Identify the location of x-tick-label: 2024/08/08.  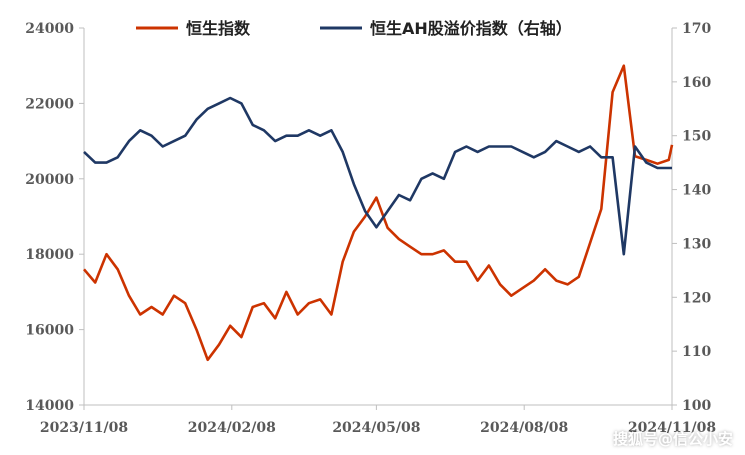
(524, 428).